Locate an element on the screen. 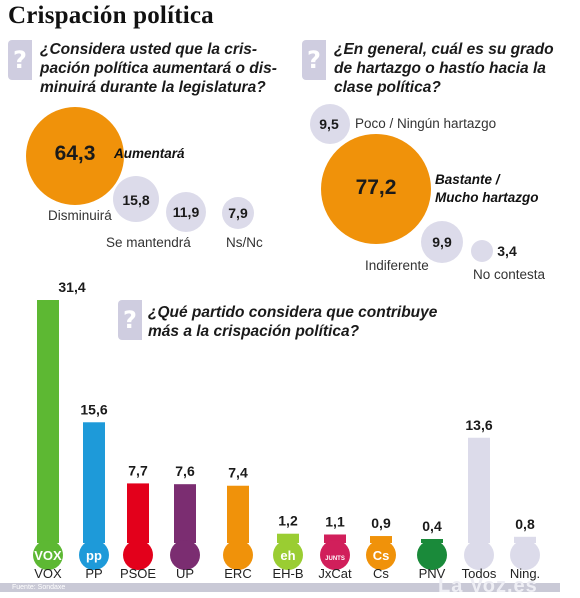  bubble-label-line: Bastante / is located at coordinates (467, 179).